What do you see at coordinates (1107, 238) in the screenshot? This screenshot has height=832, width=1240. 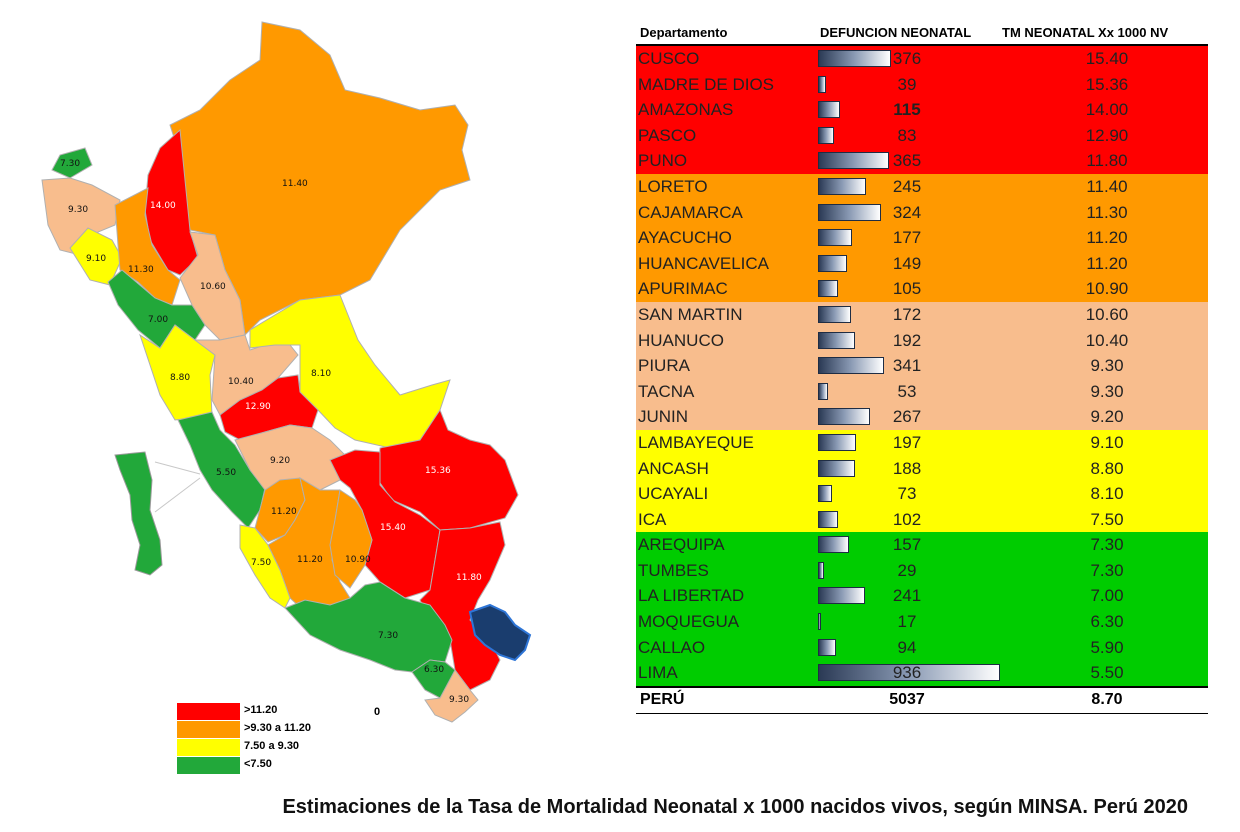 I see `row-tm-neonatal: 11.20` at bounding box center [1107, 238].